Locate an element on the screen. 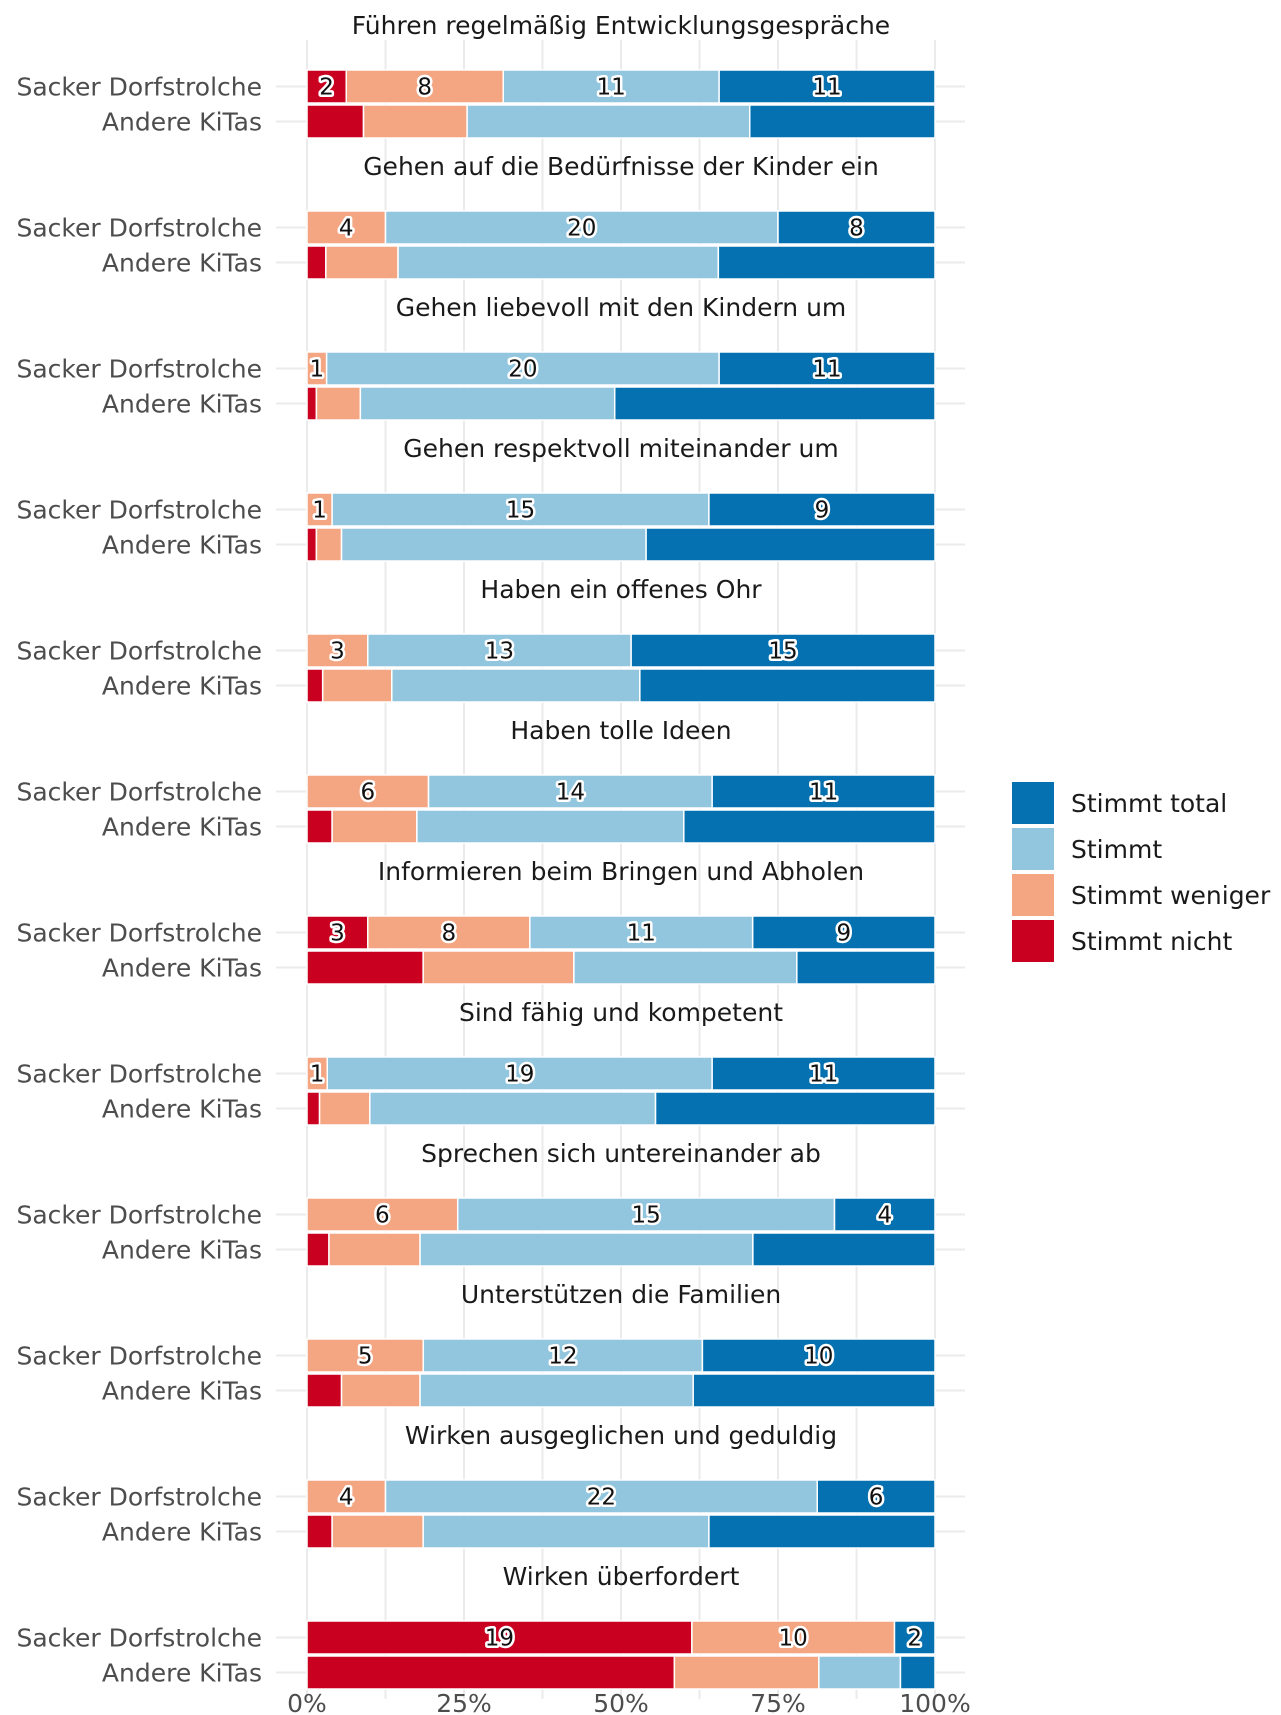 The width and height of the screenshot is (1281, 1715). x-tick-label: 25% is located at coordinates (464, 1702).